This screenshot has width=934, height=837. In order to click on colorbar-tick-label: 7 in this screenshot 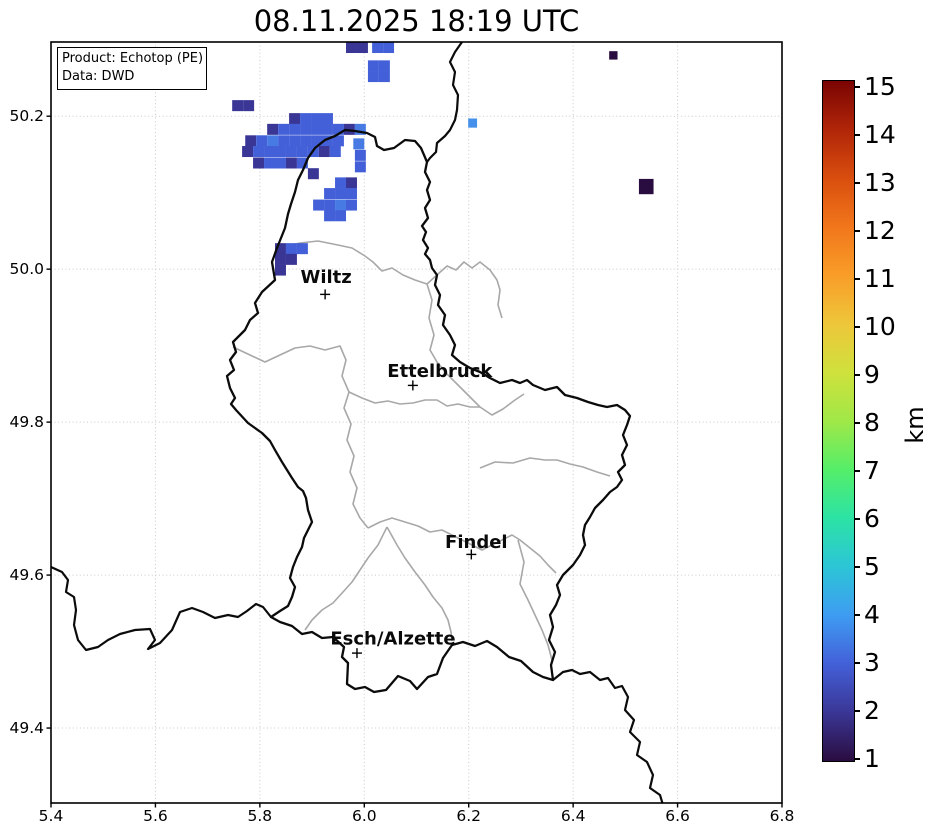, I will do `click(872, 470)`.